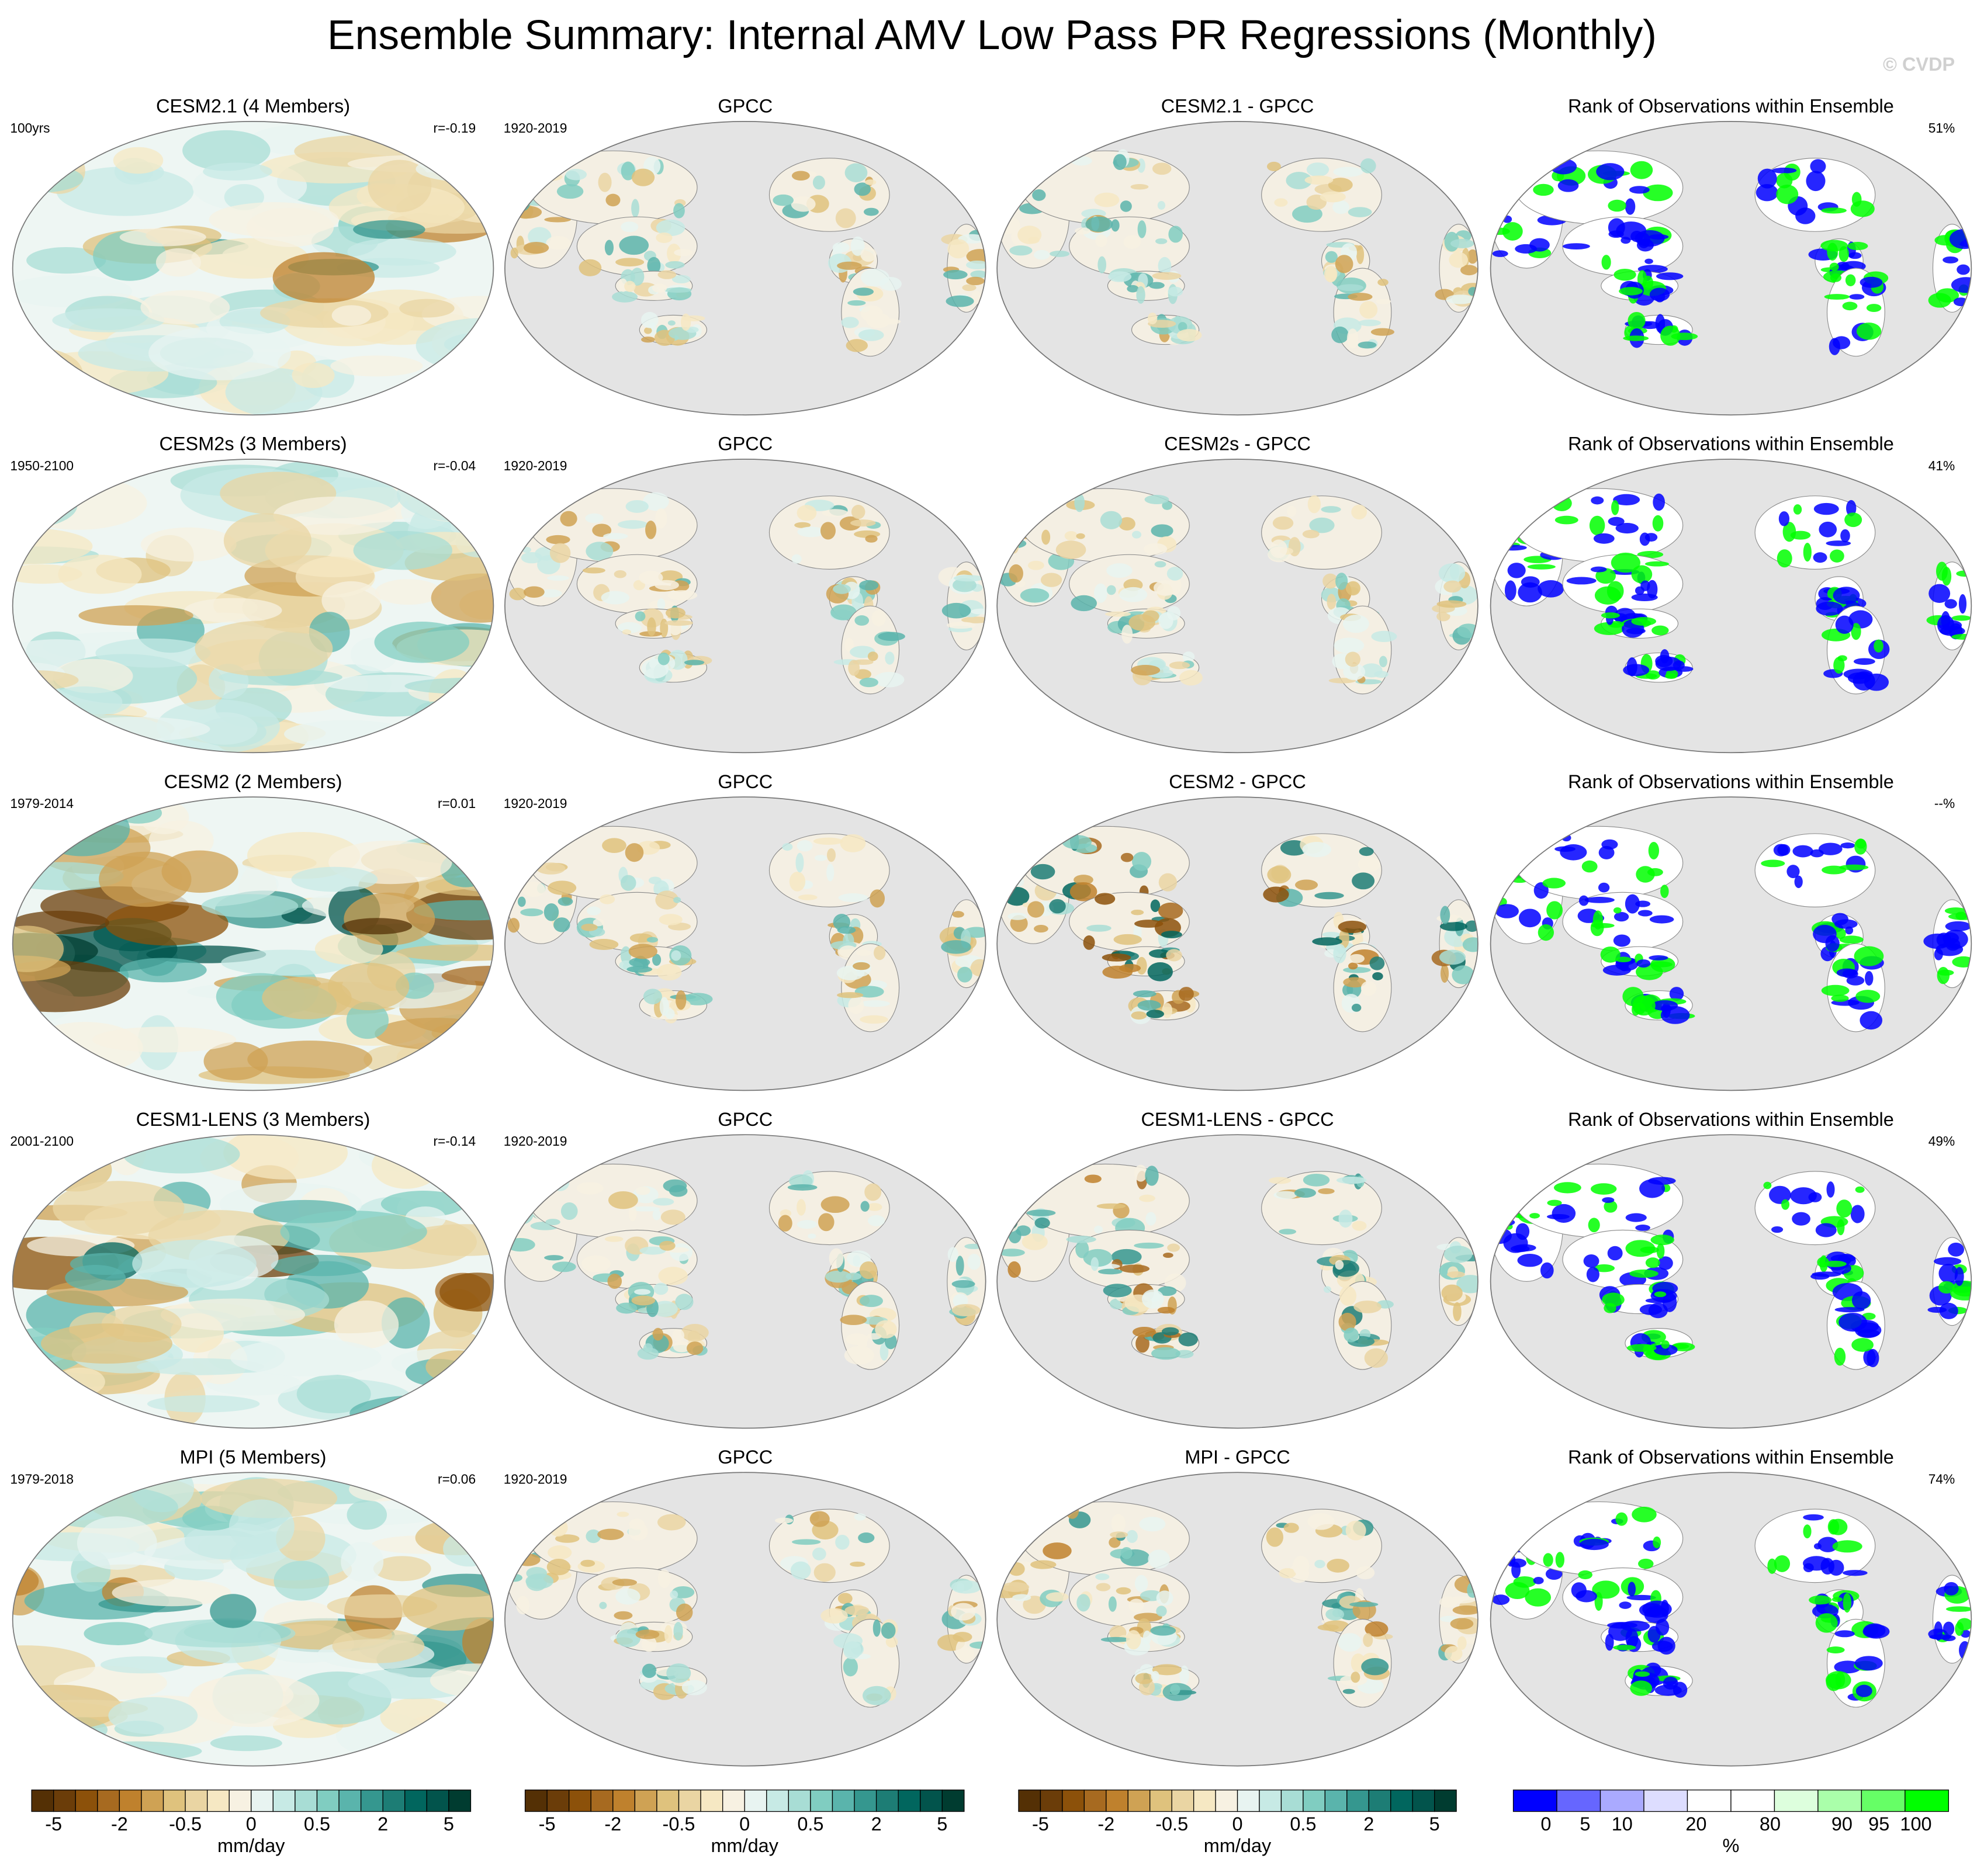 This screenshot has width=1984, height=1876. Describe the element at coordinates (745, 606) in the screenshot. I see `map-border` at that location.